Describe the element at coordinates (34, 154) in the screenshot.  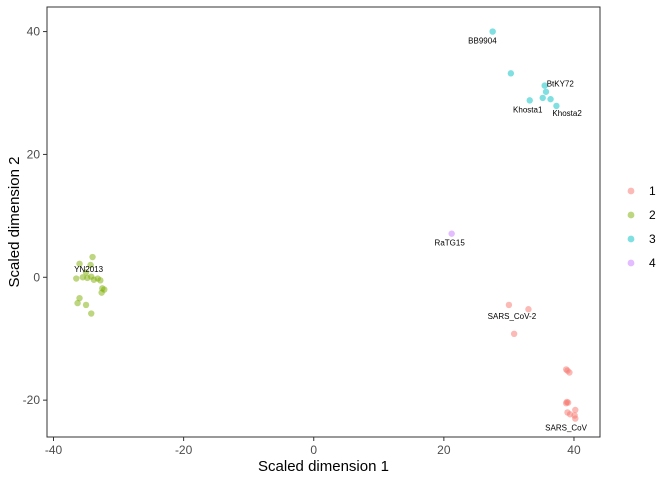
I see `y-tick-label: 20` at that location.